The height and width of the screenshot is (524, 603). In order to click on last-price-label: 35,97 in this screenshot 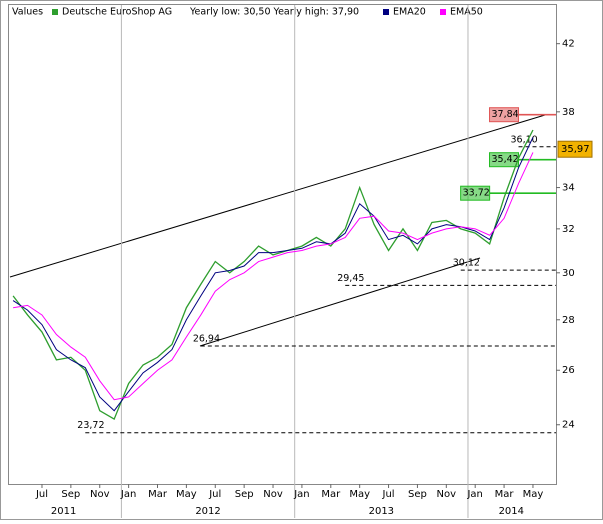, I will do `click(575, 149)`.